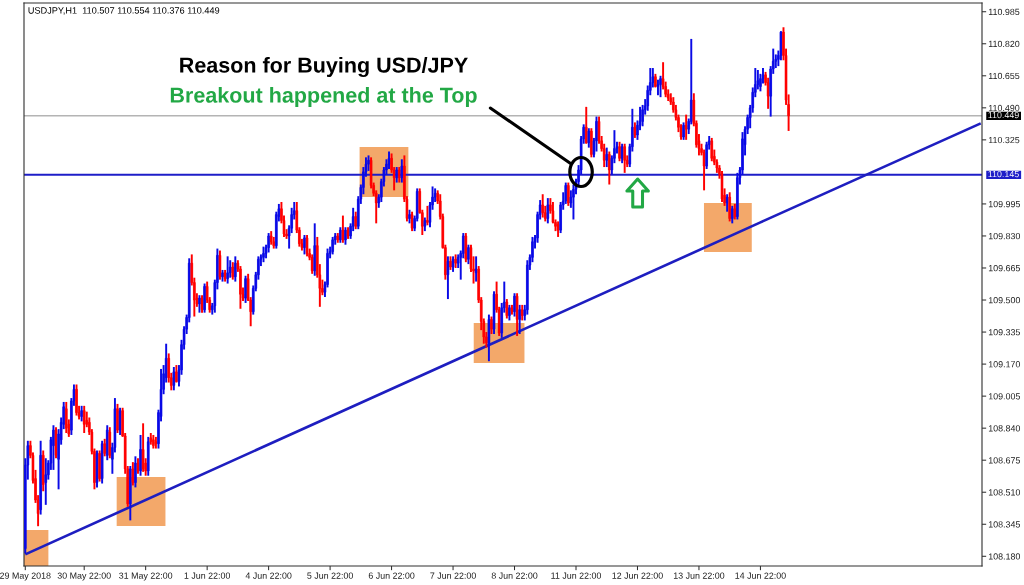 The image size is (1024, 585). What do you see at coordinates (1004, 140) in the screenshot?
I see `y-tick-label: 110.325` at bounding box center [1004, 140].